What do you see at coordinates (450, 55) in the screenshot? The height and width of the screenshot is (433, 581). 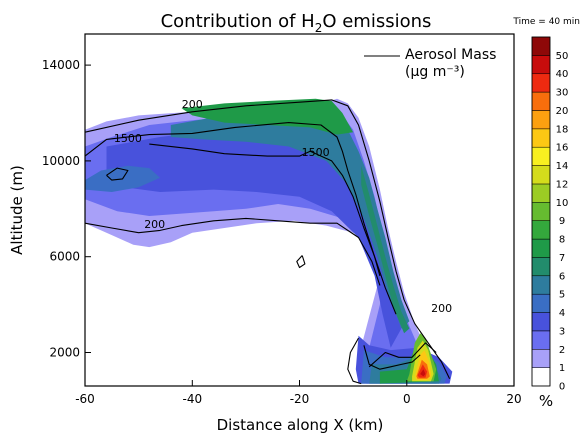 I see `aerosol-legend-title: Aerosol Mass` at bounding box center [450, 55].